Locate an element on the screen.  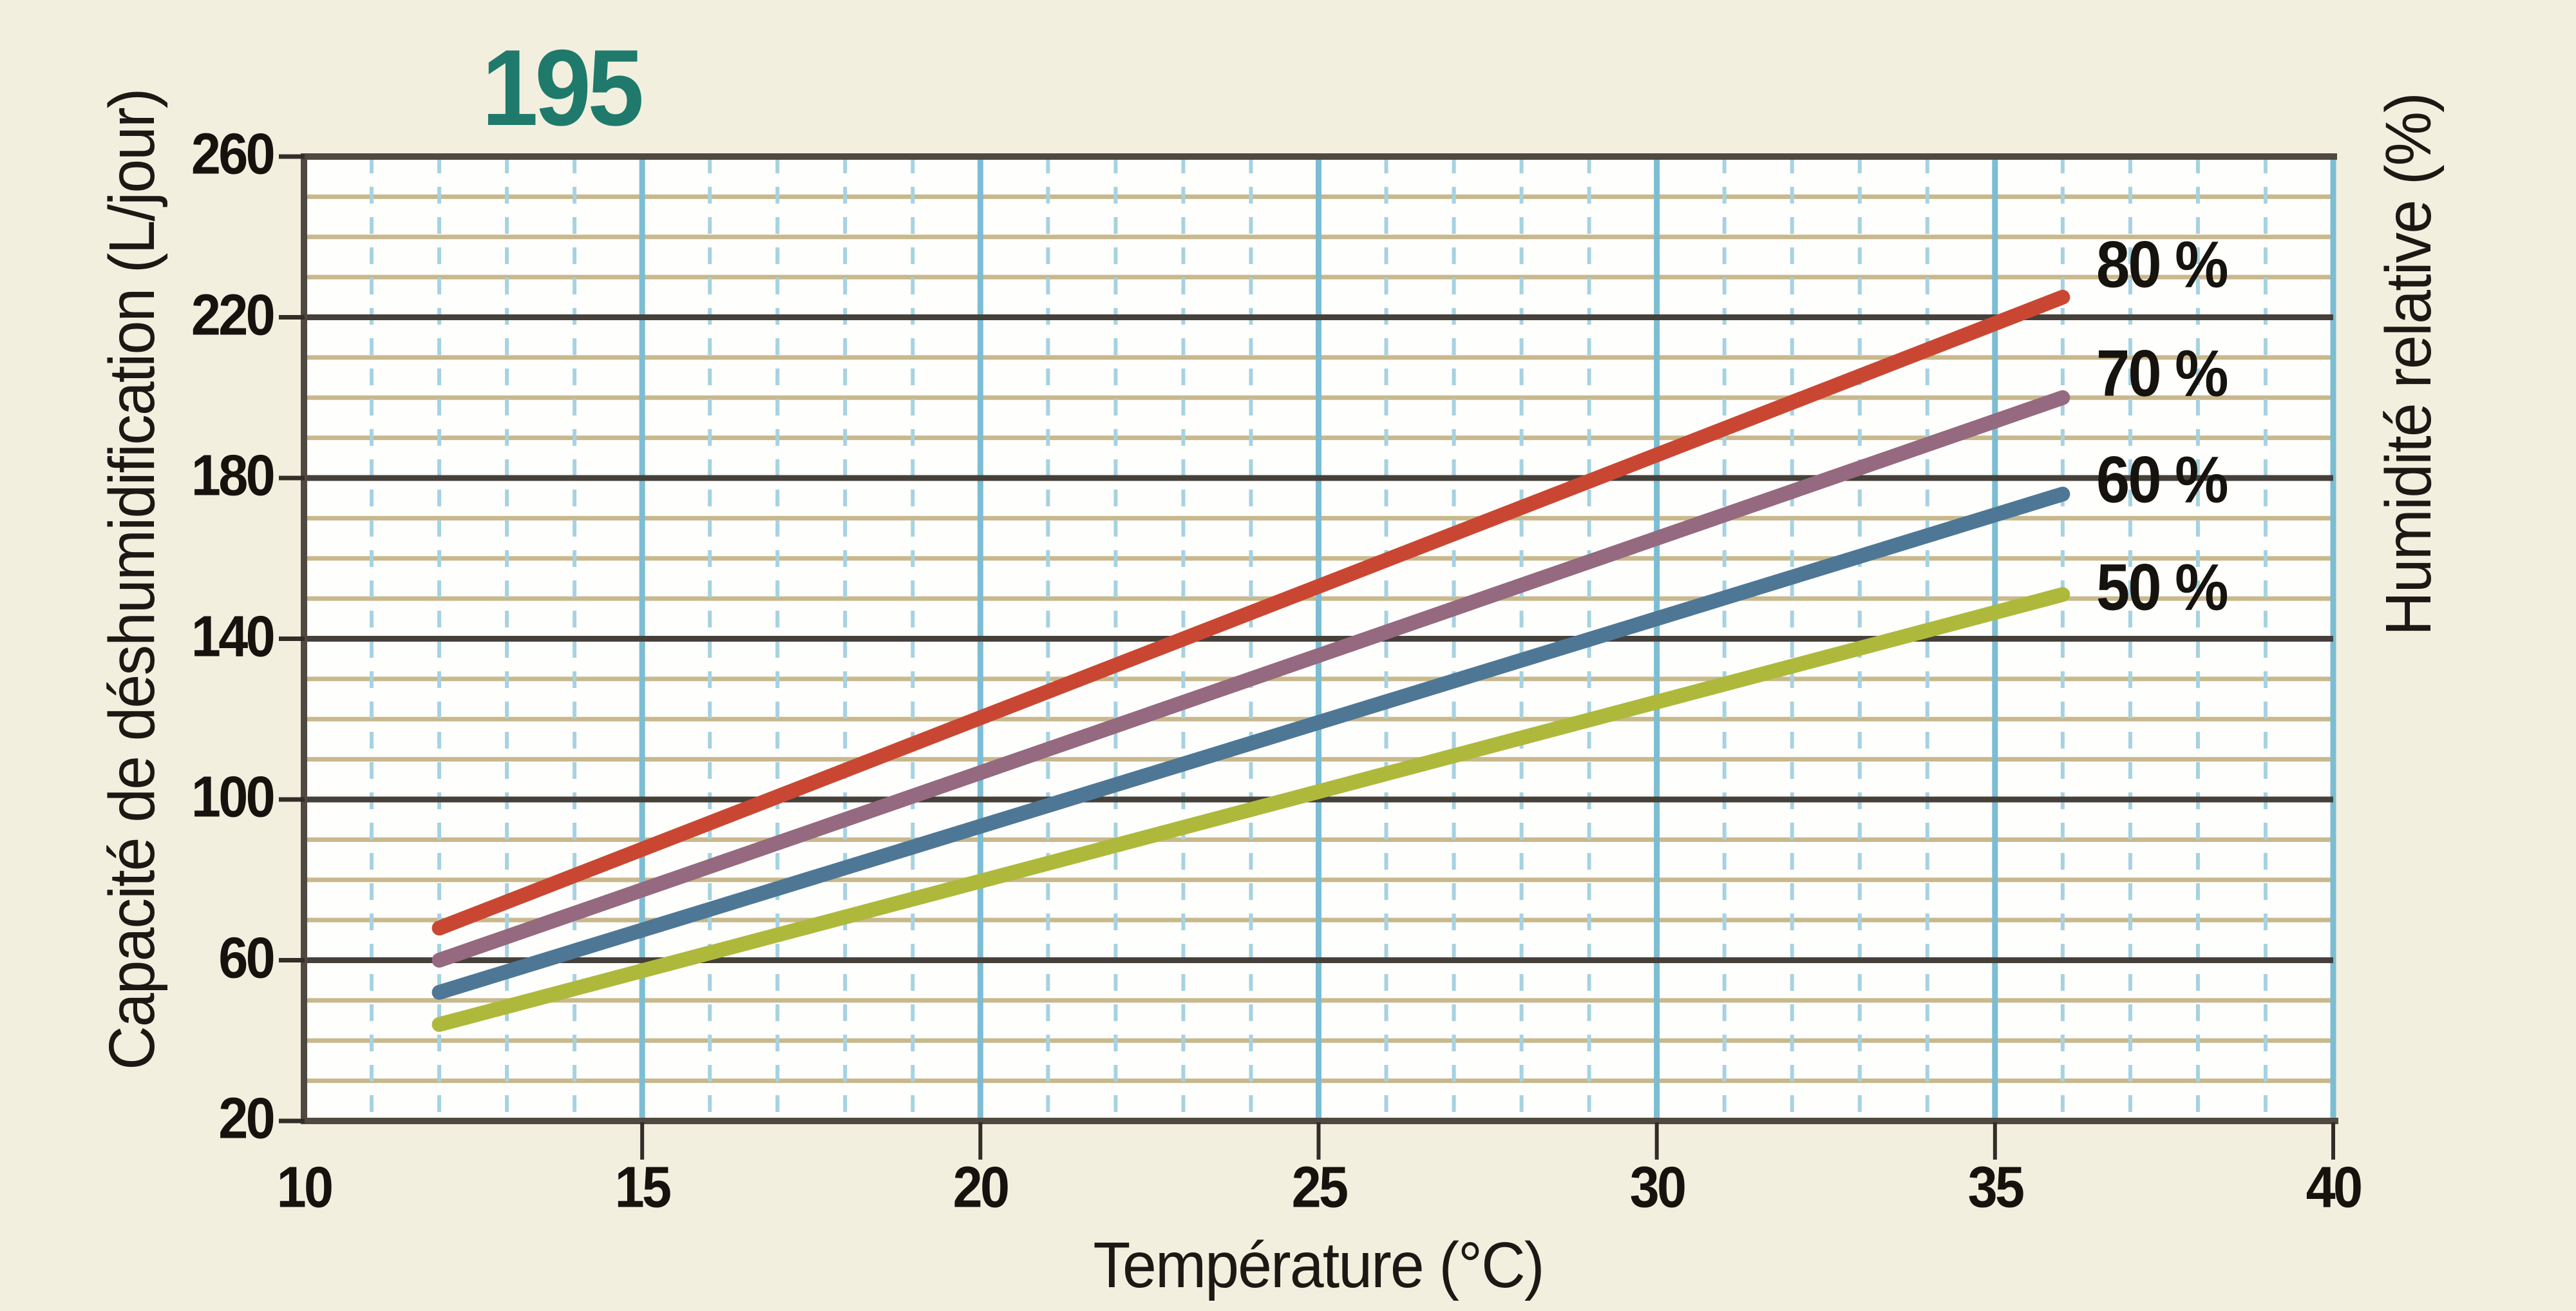
series-label-60: 60 % is located at coordinates (2163, 480).